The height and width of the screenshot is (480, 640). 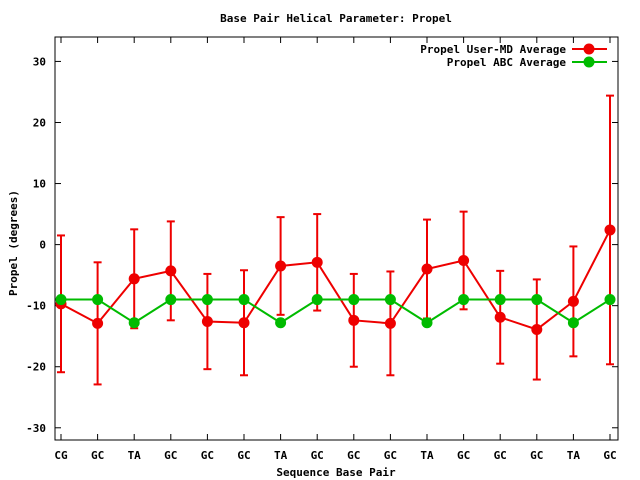 What do you see at coordinates (42, 245) in the screenshot?
I see `y-tick-label: 0` at bounding box center [42, 245].